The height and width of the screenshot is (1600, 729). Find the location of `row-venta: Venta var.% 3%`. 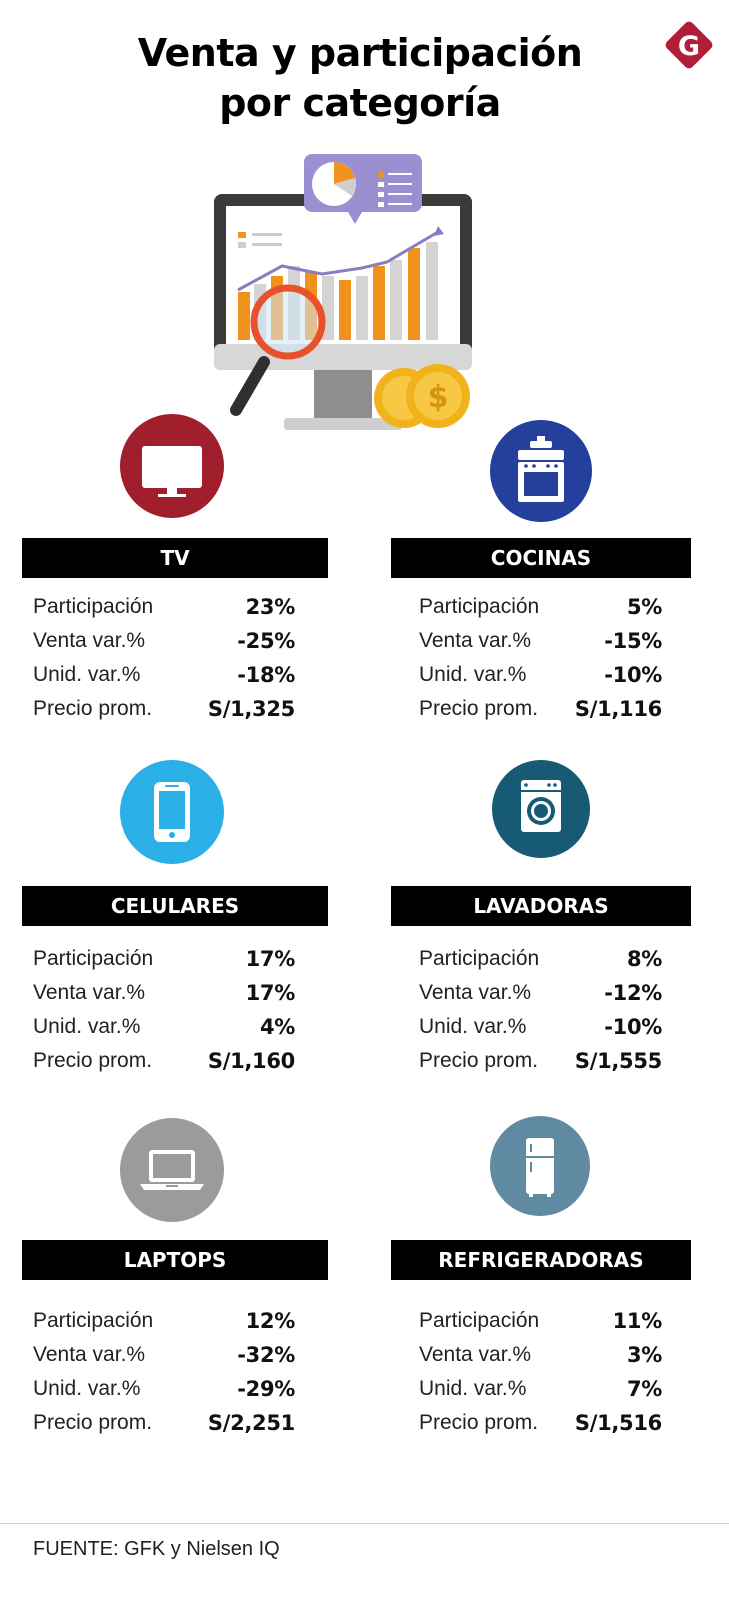

row-venta: Venta var.% 3% is located at coordinates (540, 1355).